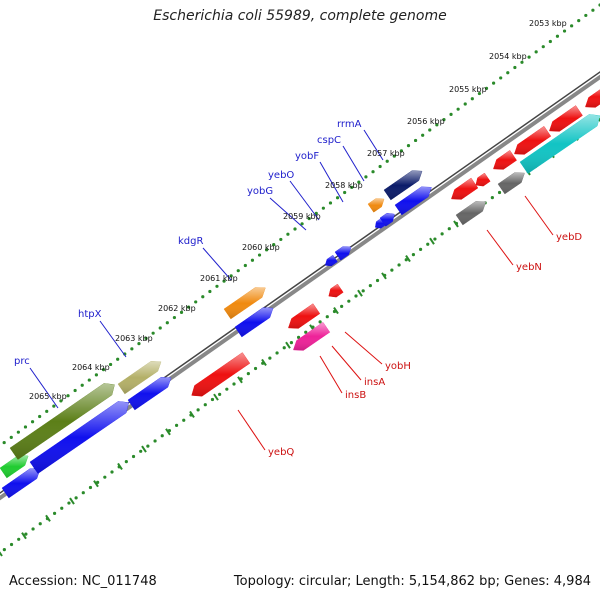 This screenshot has width=600, height=600. I want to click on gene-rev-2-shade, so click(311, 336).